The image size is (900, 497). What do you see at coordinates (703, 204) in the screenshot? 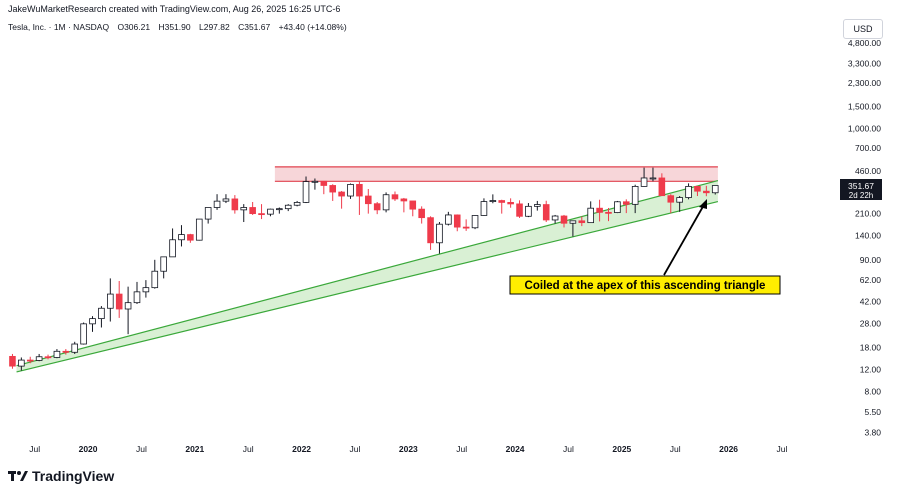
I see `annotation-arrow-head` at bounding box center [703, 204].